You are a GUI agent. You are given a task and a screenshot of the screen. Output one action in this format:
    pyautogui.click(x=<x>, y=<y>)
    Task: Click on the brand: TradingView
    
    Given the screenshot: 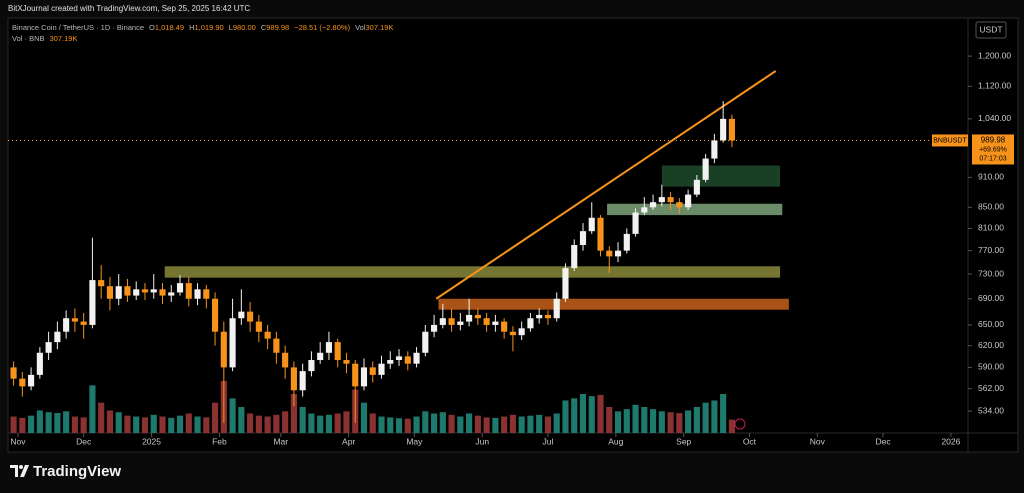 What is the action you would take?
    pyautogui.click(x=77, y=471)
    